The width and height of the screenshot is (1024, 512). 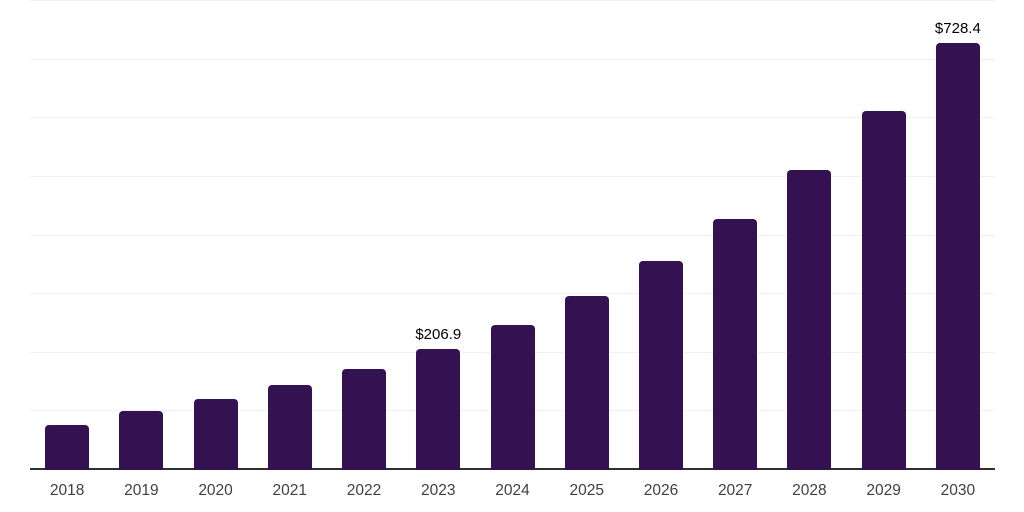 What do you see at coordinates (215, 434) in the screenshot?
I see `bar-2020` at bounding box center [215, 434].